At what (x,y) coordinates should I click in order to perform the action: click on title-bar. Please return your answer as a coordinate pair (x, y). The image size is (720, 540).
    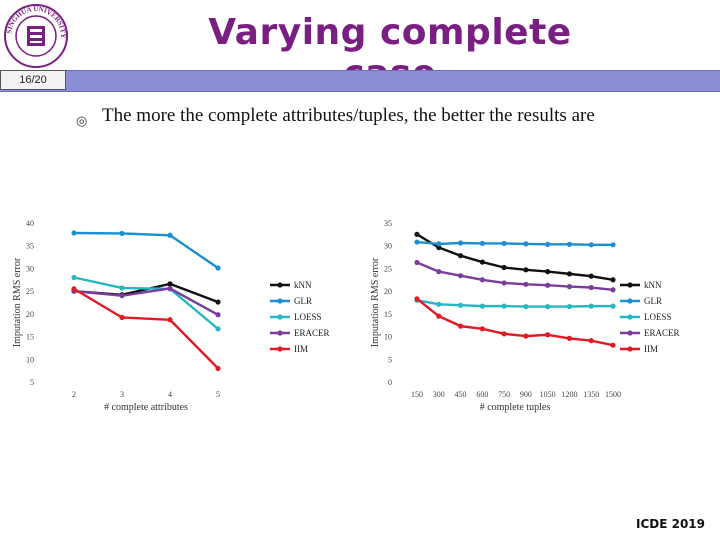
    Looking at the image, I should click on (360, 81).